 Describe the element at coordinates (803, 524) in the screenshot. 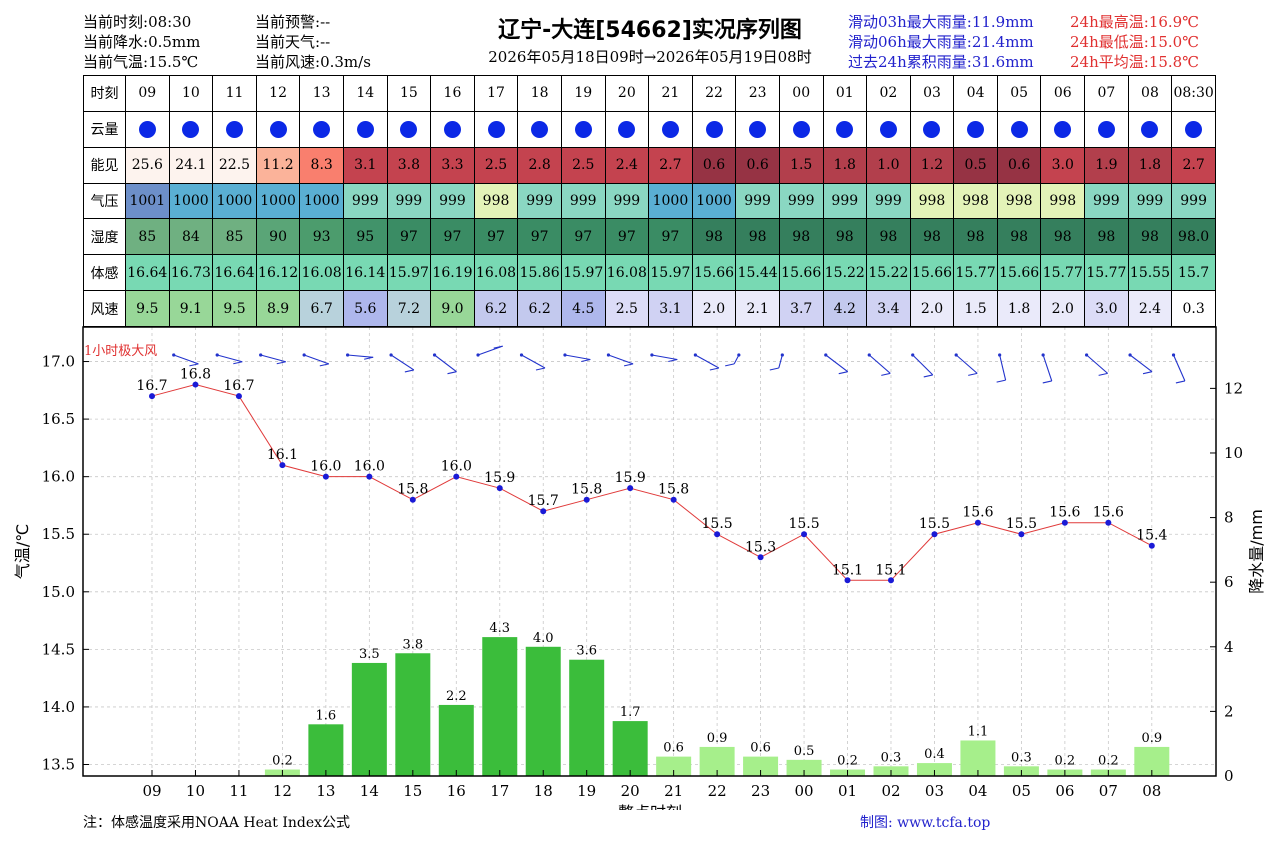

I see `temperature-label: 15.5` at that location.